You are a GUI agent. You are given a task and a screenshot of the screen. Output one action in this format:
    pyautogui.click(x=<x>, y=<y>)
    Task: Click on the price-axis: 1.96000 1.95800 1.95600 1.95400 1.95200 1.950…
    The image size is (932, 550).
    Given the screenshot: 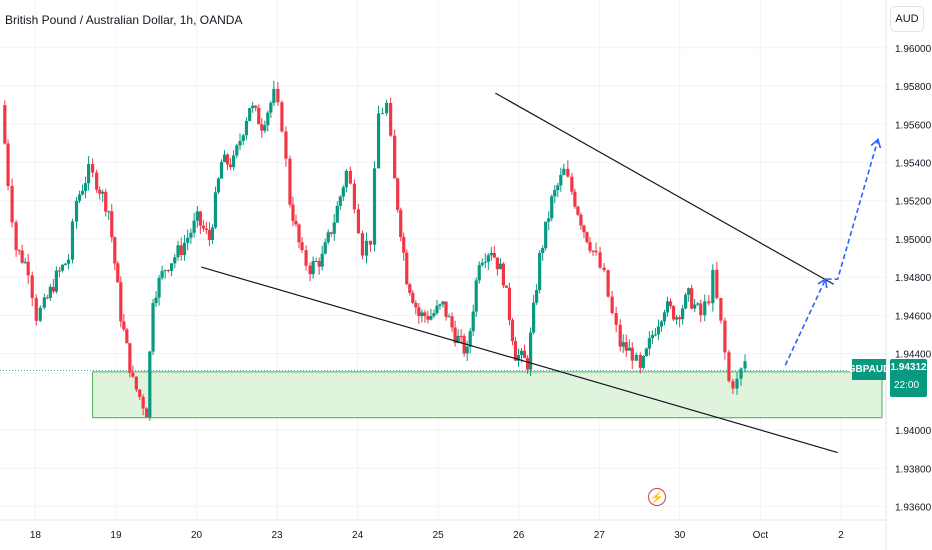 What is the action you would take?
    pyautogui.click(x=913, y=279)
    